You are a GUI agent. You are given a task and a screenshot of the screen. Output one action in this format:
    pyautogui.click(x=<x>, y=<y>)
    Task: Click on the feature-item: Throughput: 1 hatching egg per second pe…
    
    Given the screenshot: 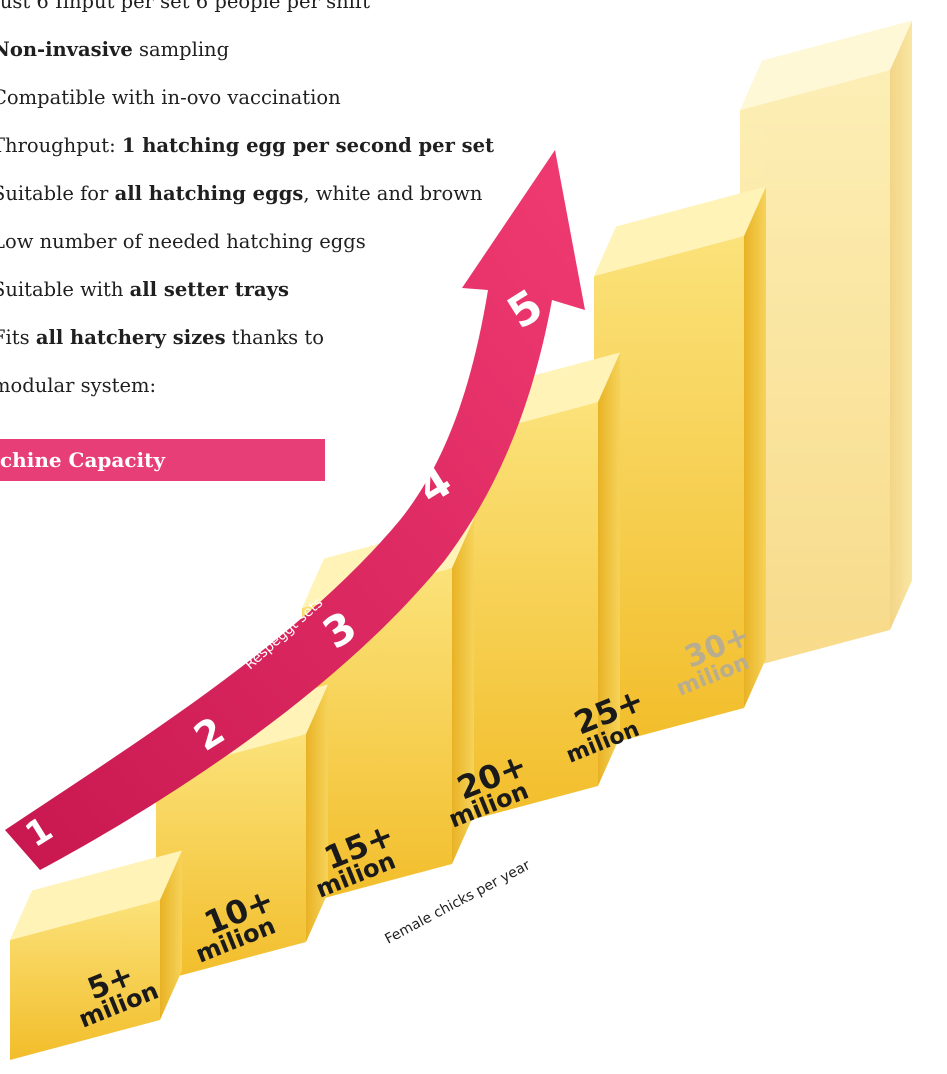 What is the action you would take?
    pyautogui.click(x=247, y=146)
    